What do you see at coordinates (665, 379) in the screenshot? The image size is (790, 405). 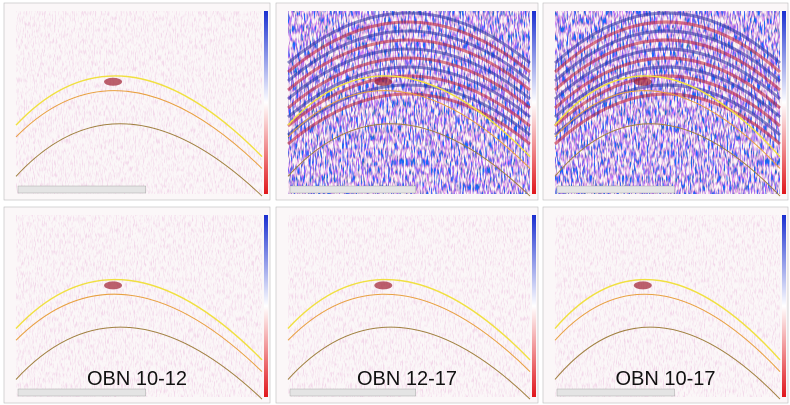 I see `panel-label: OBN 10-17` at bounding box center [665, 379].